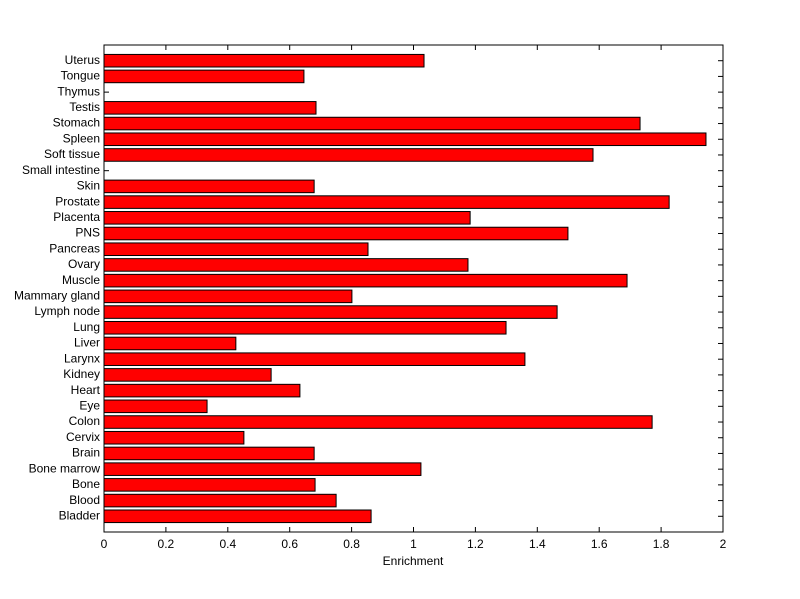 The image size is (800, 599). What do you see at coordinates (723, 544) in the screenshot?
I see `x-tick-label: 2` at bounding box center [723, 544].